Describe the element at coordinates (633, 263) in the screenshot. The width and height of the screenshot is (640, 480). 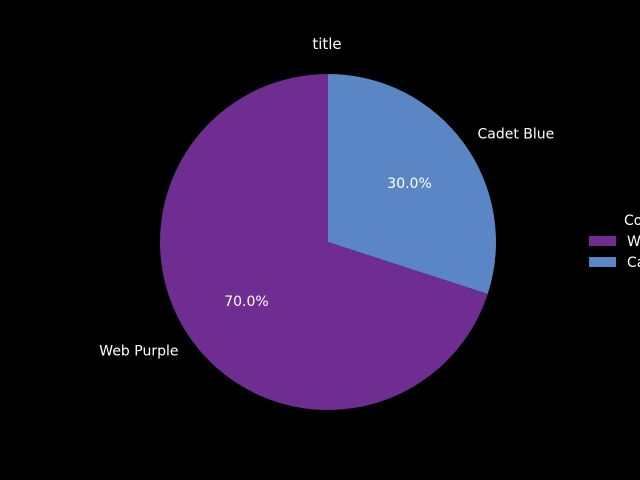
I see `legend-label-1: Ca` at that location.